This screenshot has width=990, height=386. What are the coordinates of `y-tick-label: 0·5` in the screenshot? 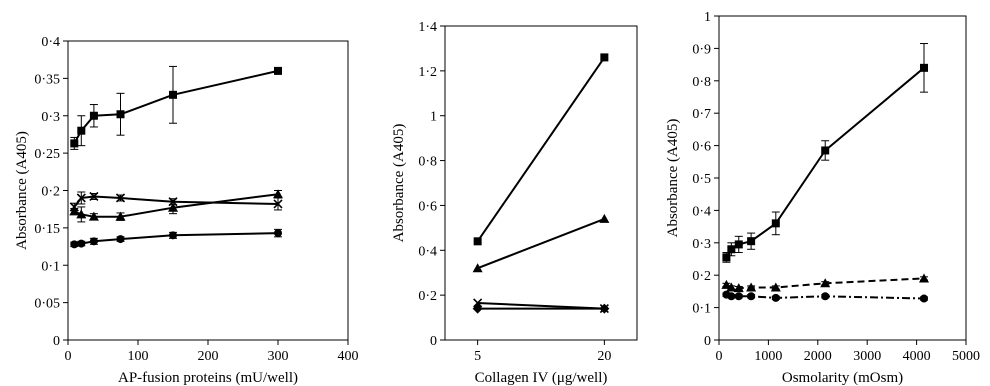 It's located at (701, 179).